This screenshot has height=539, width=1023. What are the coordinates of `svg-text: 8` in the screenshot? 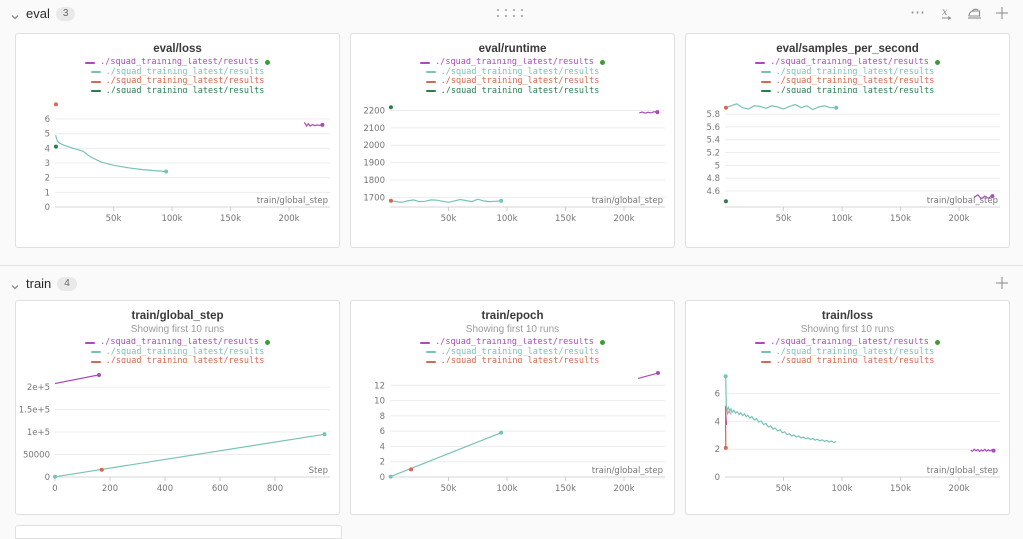 It's located at (382, 417).